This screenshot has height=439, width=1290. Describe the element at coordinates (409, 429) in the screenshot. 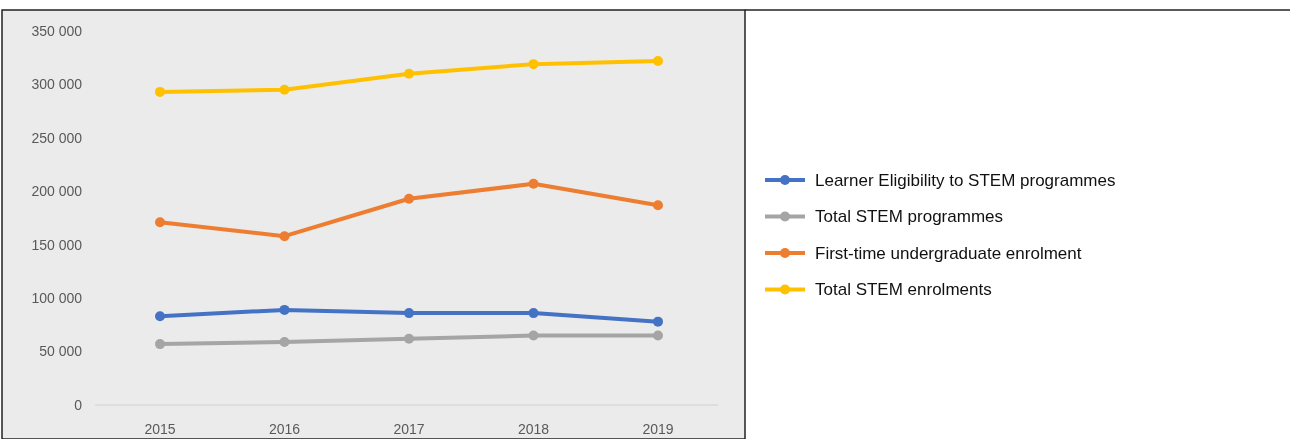

I see `x-tick-label: 2017` at that location.